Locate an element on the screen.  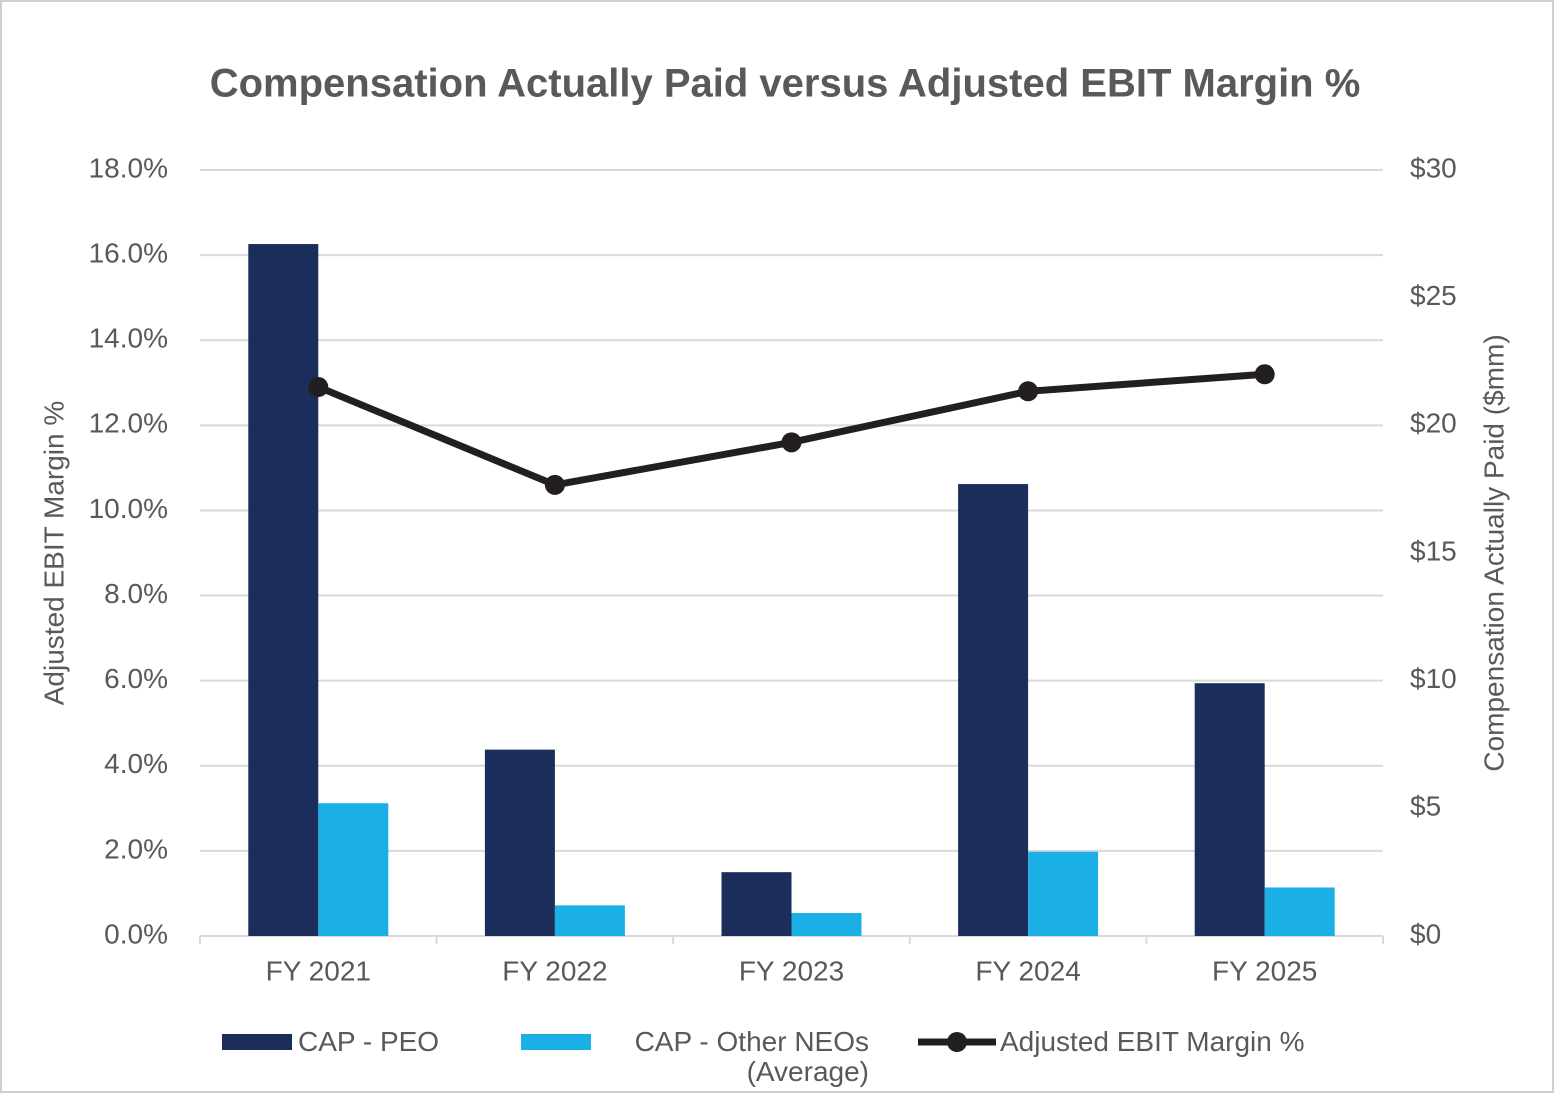
legend-label: CAP - PEO is located at coordinates (369, 1041).